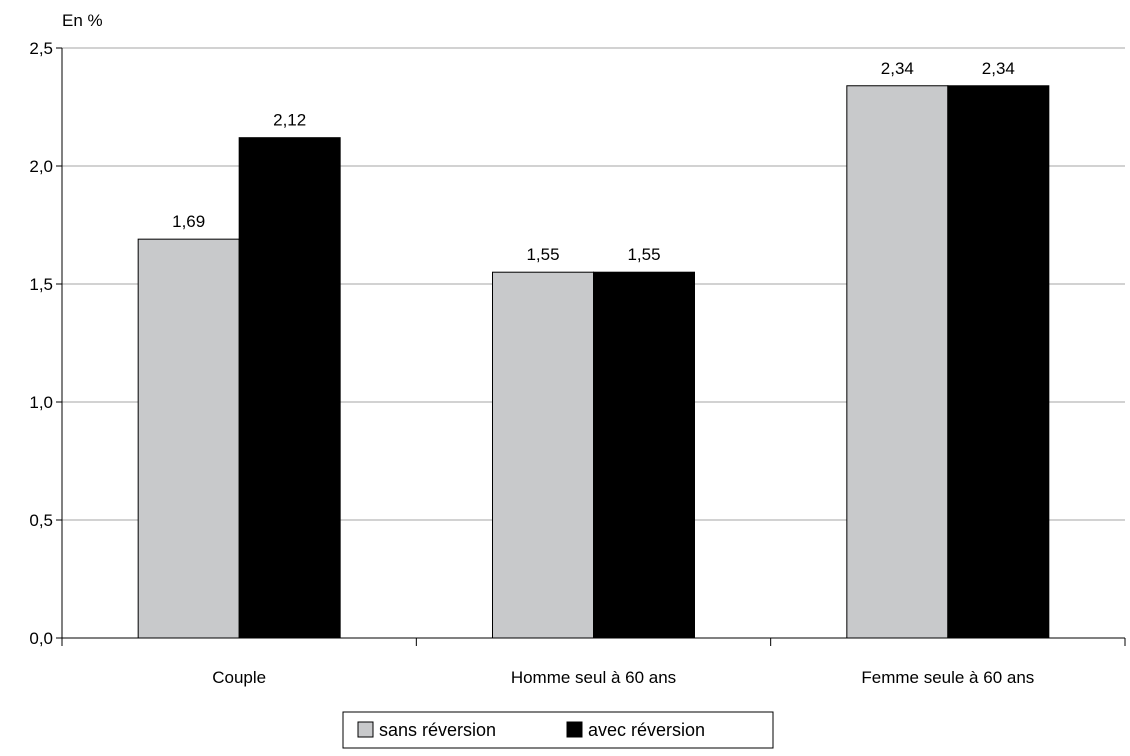 This screenshot has width=1130, height=756. I want to click on data-label: 1,69, so click(188, 221).